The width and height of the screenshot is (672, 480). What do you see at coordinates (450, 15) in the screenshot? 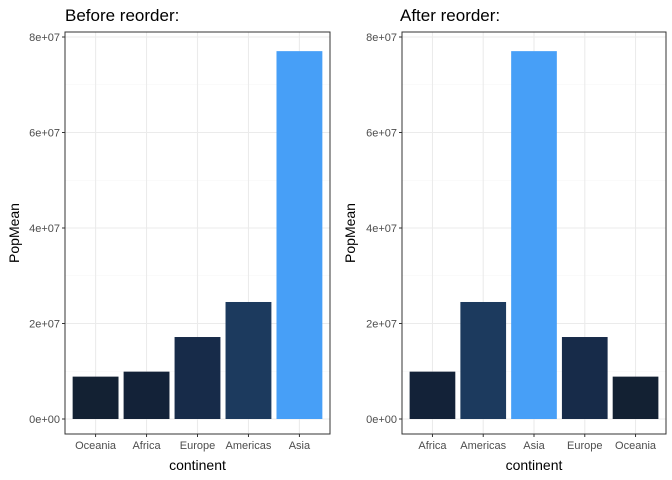
I see `chart-title: After reorder:` at bounding box center [450, 15].